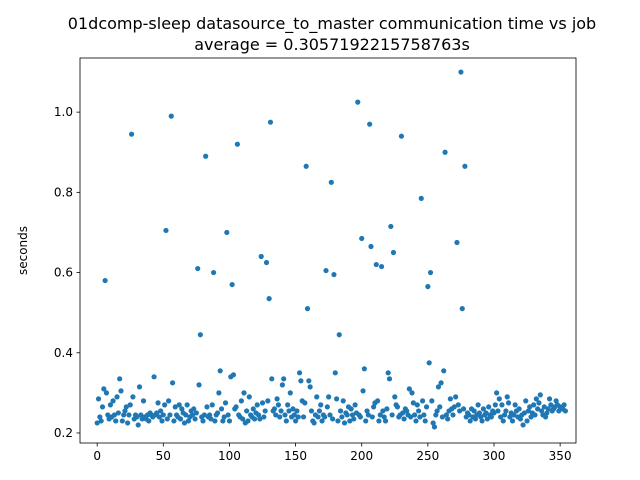 The width and height of the screenshot is (640, 480). What do you see at coordinates (295, 456) in the screenshot?
I see `x-tick-label: 150` at bounding box center [295, 456].